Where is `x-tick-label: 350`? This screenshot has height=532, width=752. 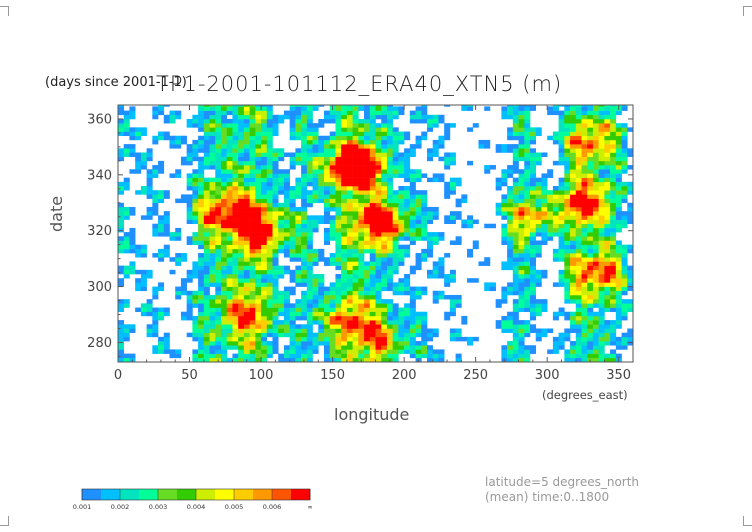
x-tick-label: 350 is located at coordinates (618, 375).